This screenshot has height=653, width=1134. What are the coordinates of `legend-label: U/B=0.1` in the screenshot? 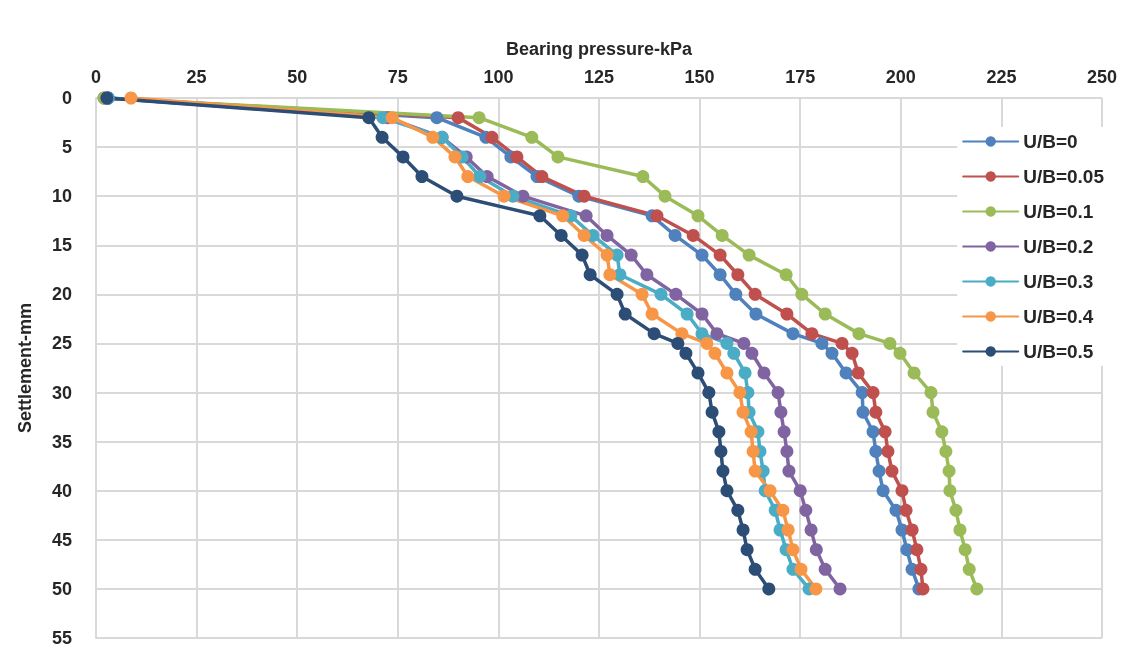 It's located at (1058, 211).